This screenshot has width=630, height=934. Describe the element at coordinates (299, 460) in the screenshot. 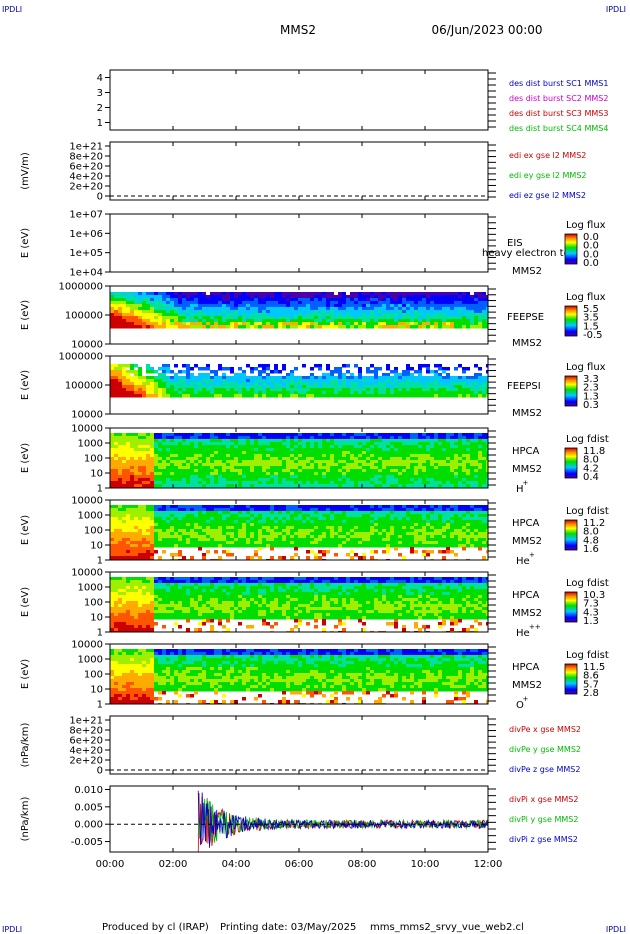

I see `hpca-h-content` at that location.